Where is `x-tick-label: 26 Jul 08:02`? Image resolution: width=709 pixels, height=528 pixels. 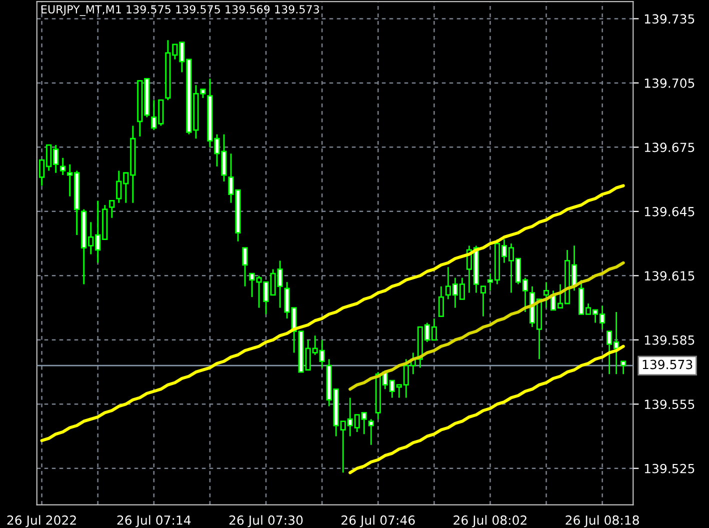 x-tick-label: 26 Jul 08:02 is located at coordinates (490, 521).